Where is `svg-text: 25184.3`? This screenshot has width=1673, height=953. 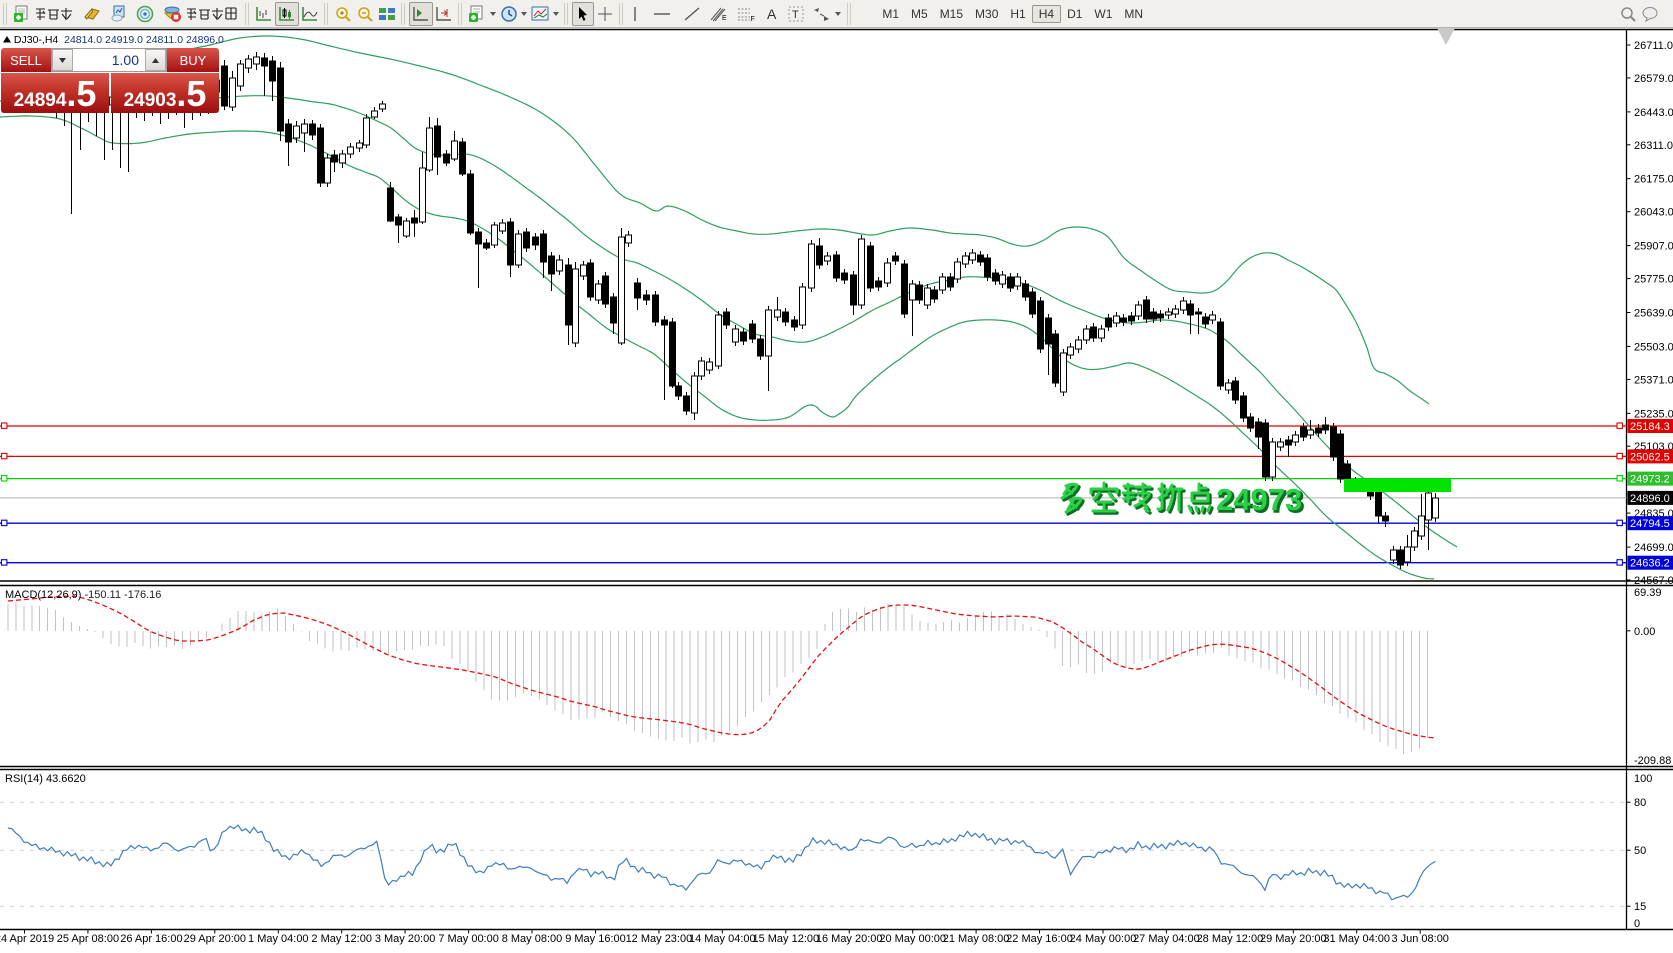 svg-text: 25184.3 is located at coordinates (1650, 427).